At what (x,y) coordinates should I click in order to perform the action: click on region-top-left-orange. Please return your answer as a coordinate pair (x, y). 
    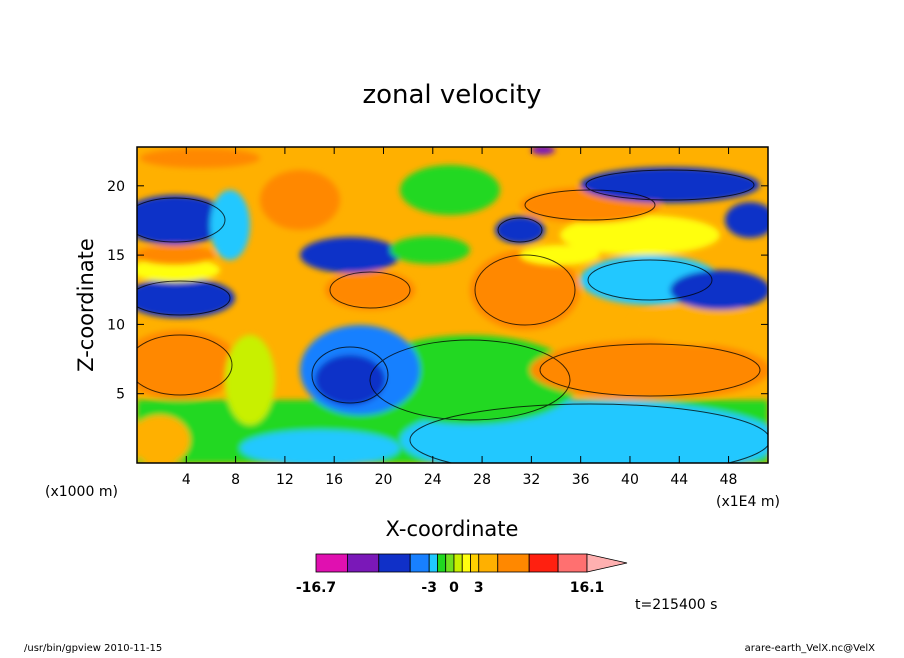
    Looking at the image, I should click on (300, 200).